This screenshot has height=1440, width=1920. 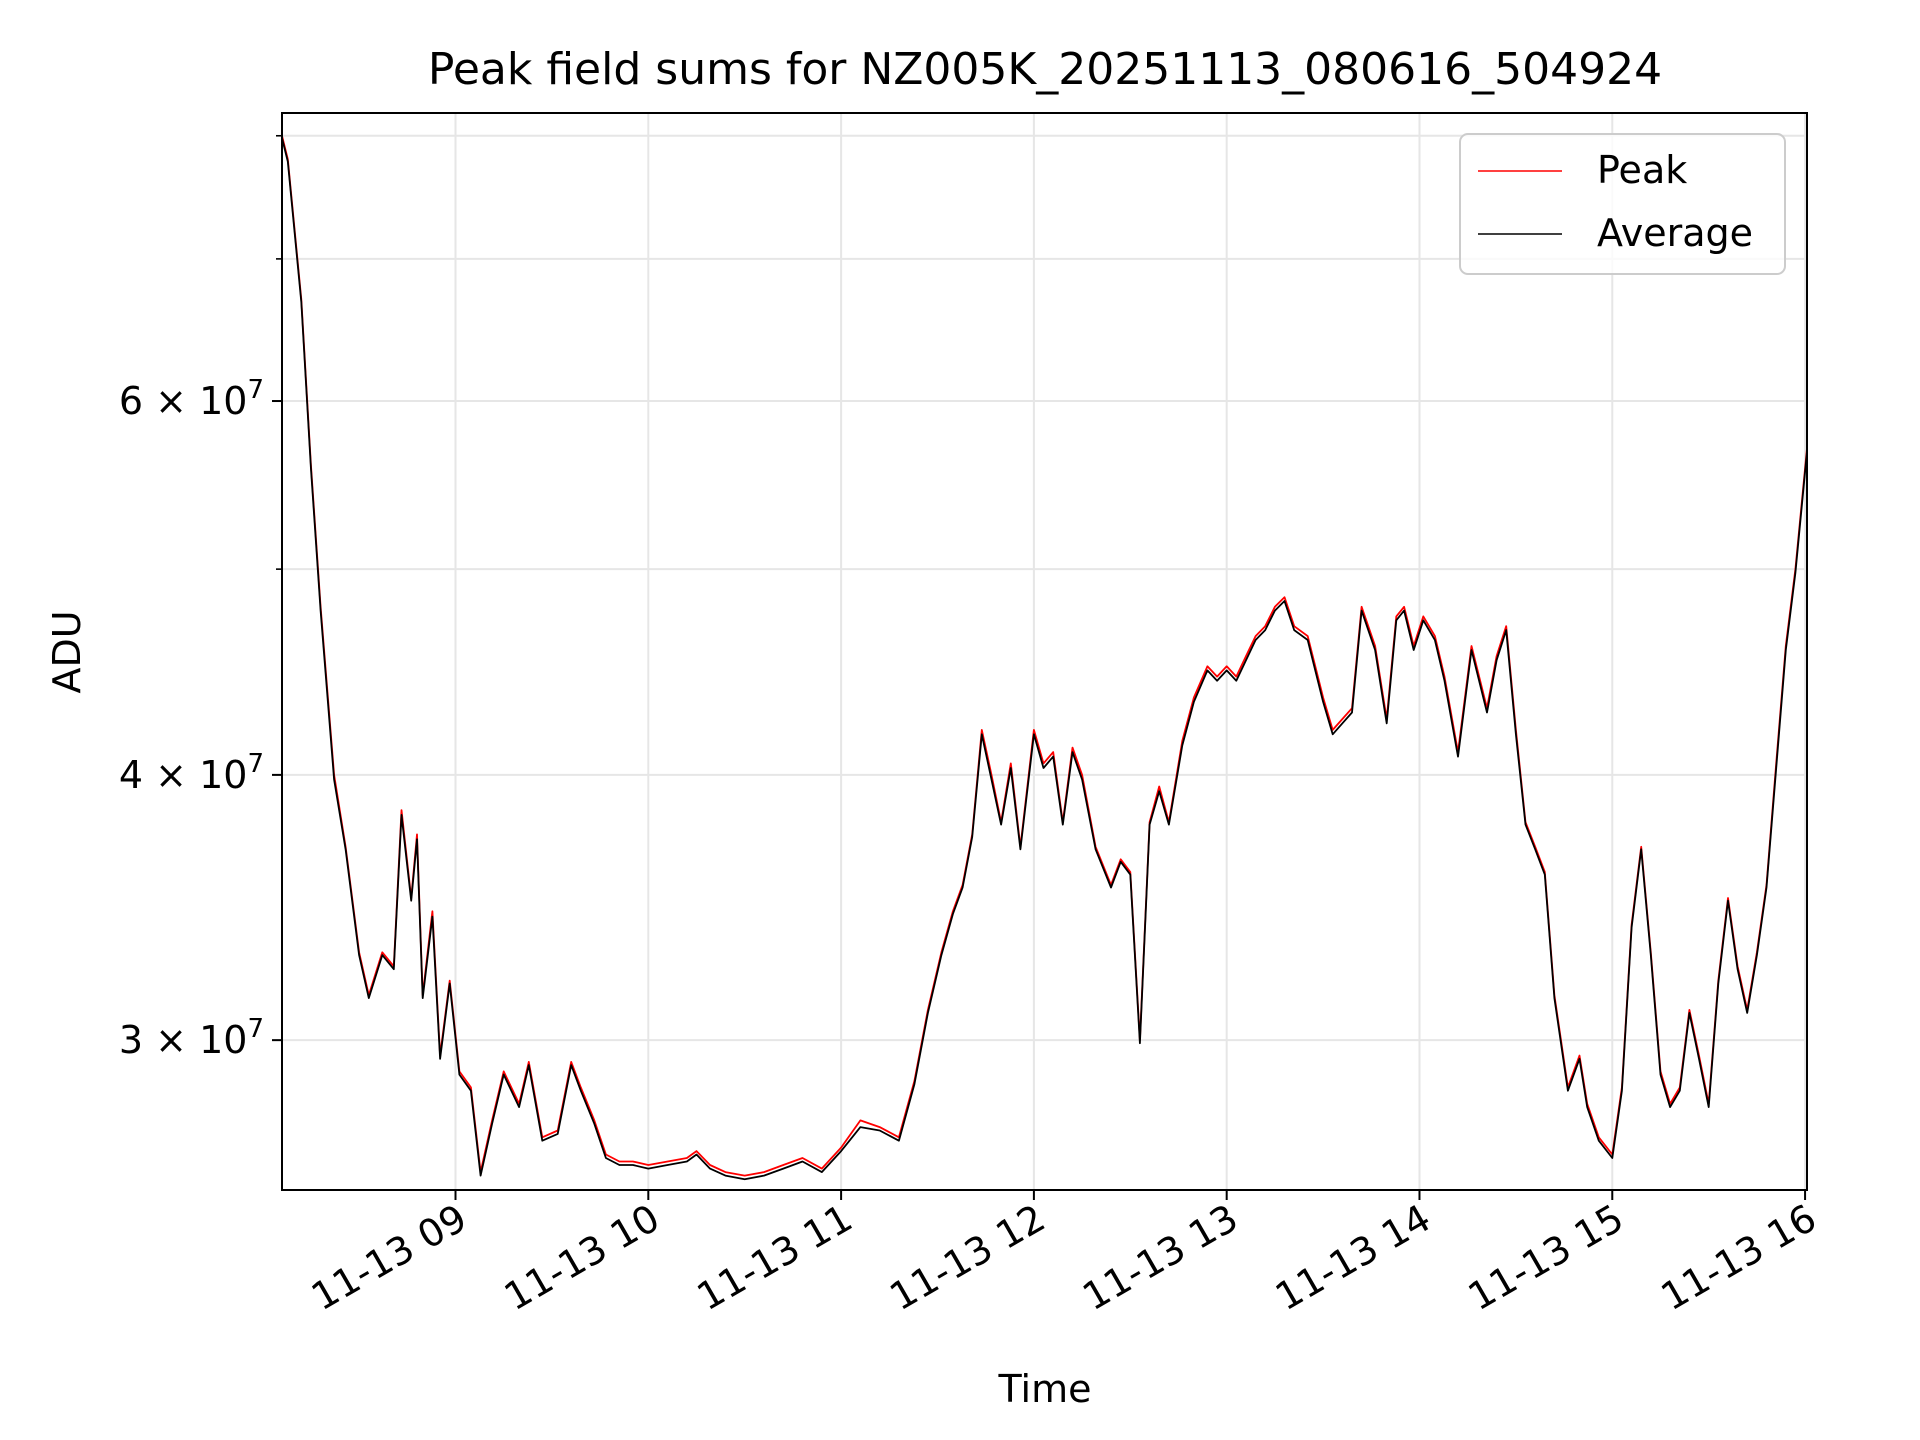 What do you see at coordinates (1642, 170) in the screenshot?
I see `legend-label-peak: Peak` at bounding box center [1642, 170].